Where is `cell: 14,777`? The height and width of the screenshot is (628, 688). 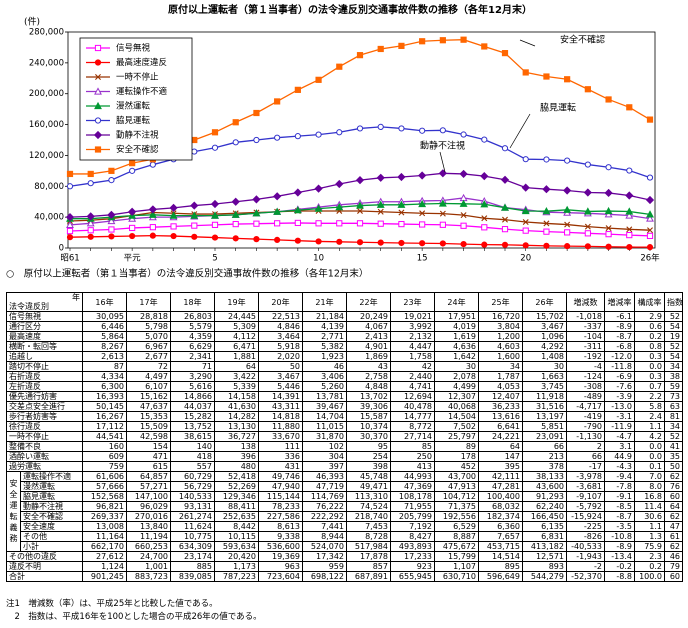 cell: 14,777 is located at coordinates (412, 416).